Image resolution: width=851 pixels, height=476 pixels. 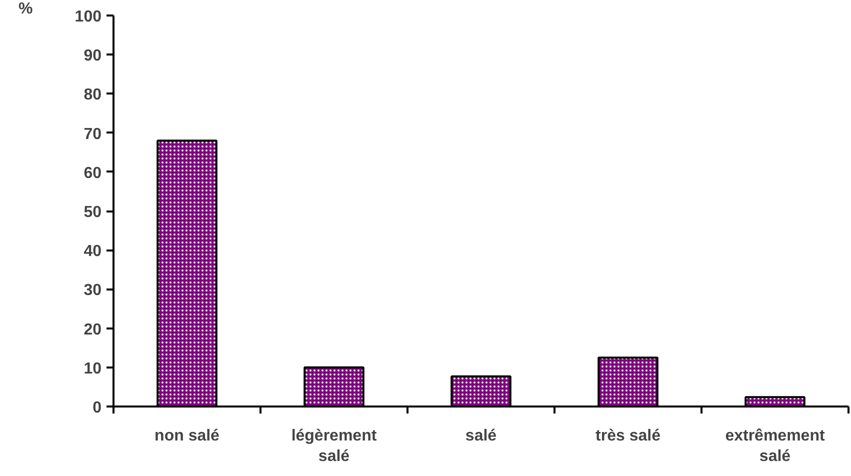 I want to click on y-tick-label: 80, so click(x=93, y=95).